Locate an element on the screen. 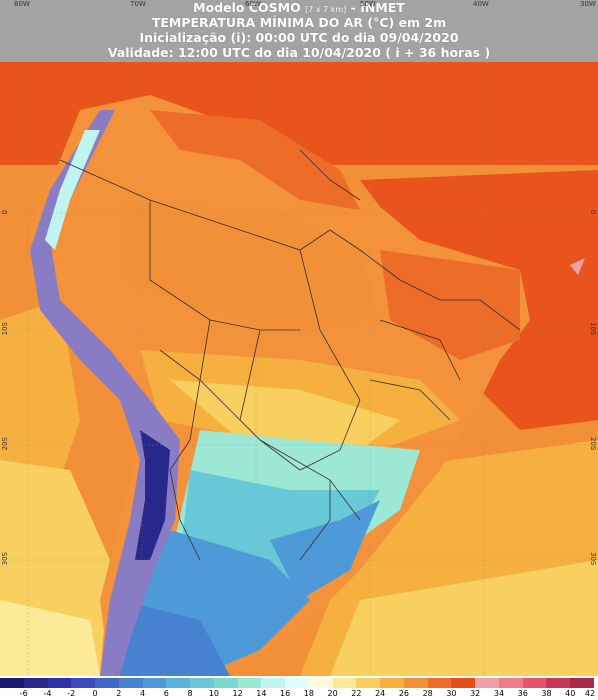  model-title: Modelo COSMO [7 x 7 km] - INMET is located at coordinates (299, 9).